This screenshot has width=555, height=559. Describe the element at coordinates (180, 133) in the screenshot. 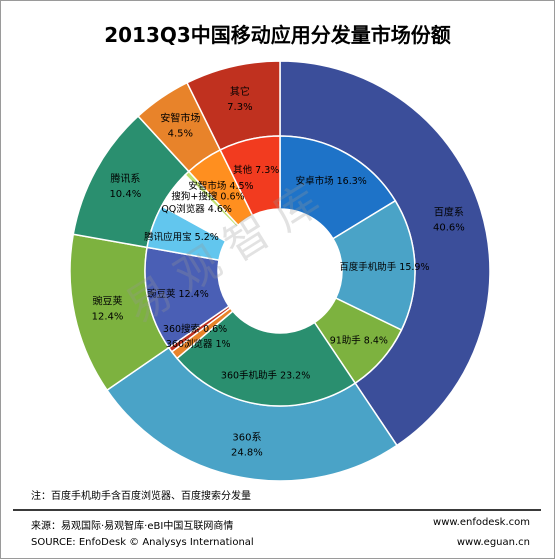

I see `outer-label-value-4: 4.5%` at that location.